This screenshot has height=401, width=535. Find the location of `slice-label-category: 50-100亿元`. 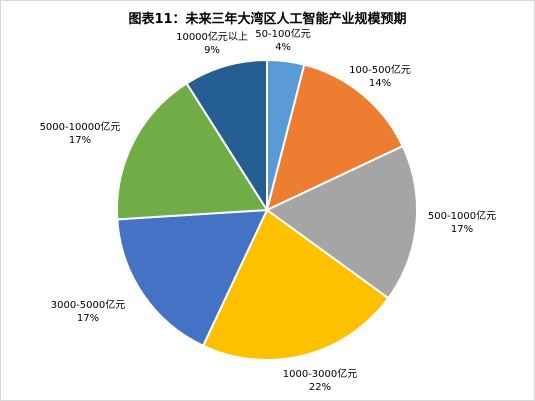

slice-label-category: 50-100亿元 is located at coordinates (282, 33).